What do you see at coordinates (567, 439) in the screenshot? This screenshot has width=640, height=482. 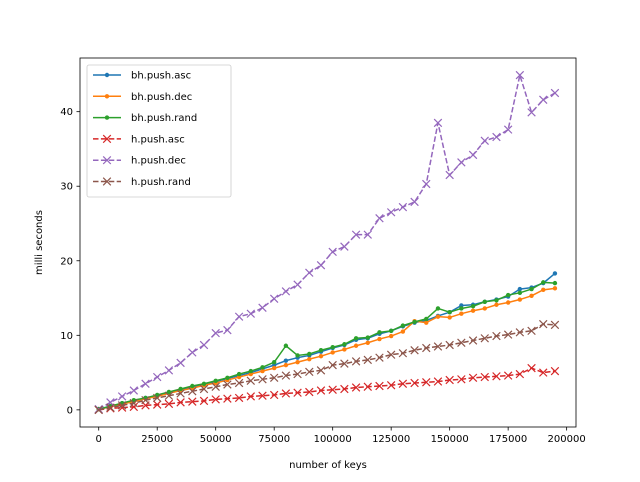 I see `x-tick-label: 200000` at bounding box center [567, 439].